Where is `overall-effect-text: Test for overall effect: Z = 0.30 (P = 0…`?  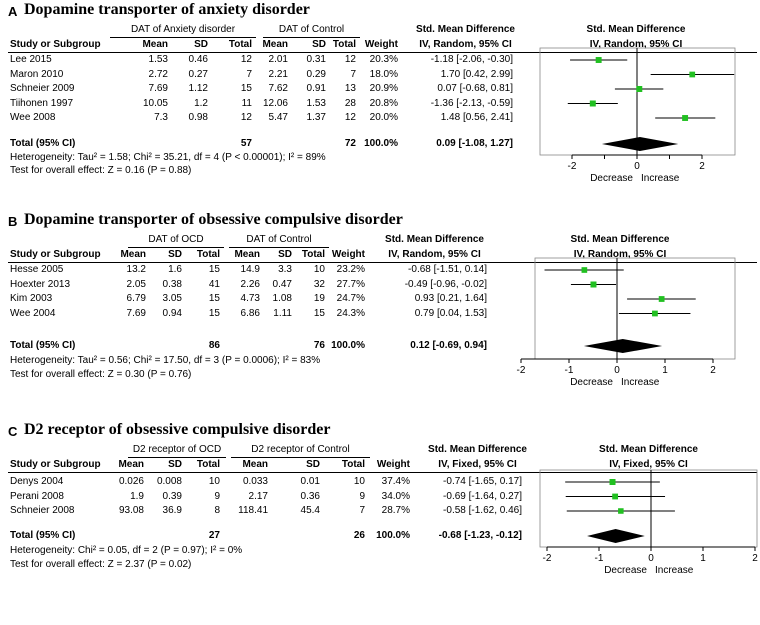
overall-effect-text: Test for overall effect: Z = 0.30 (P = 0… is located at coordinates (101, 374).